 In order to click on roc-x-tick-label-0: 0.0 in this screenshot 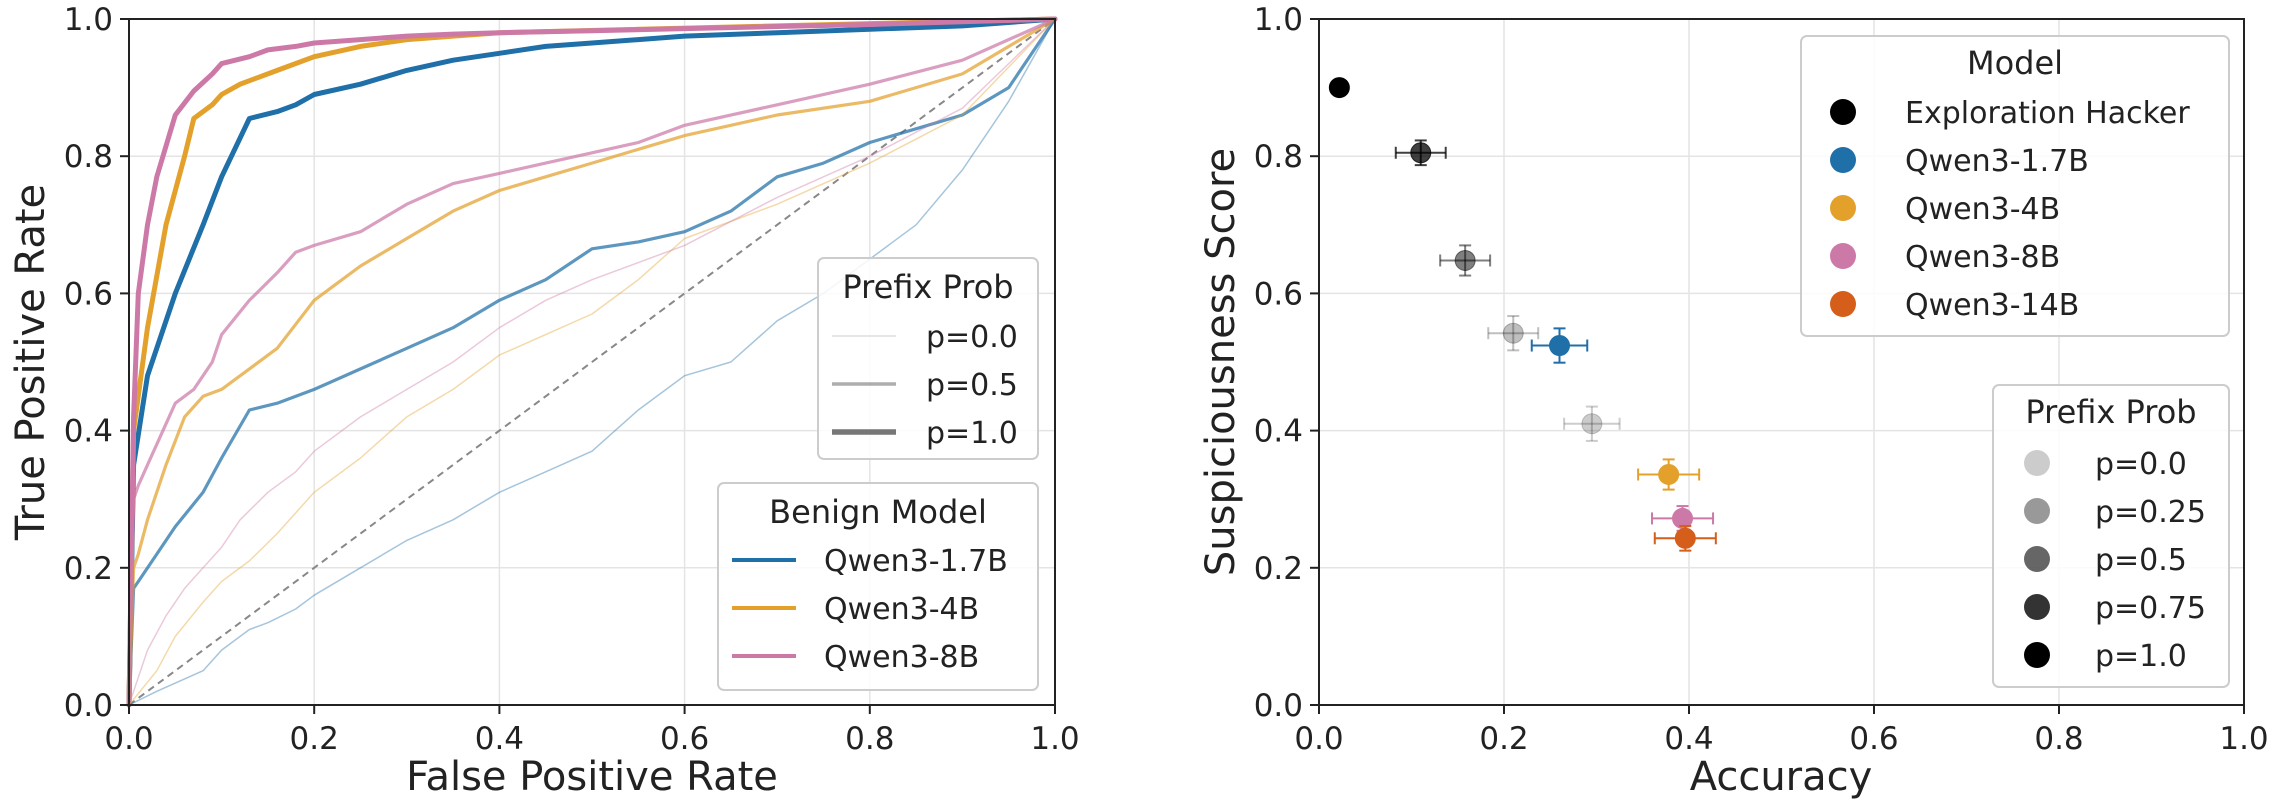, I will do `click(128, 739)`.